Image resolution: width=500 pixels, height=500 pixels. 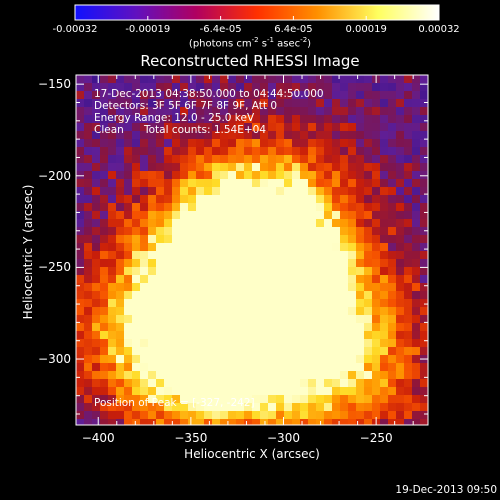 I want to click on x-tick-label: −400, so click(x=98, y=438).